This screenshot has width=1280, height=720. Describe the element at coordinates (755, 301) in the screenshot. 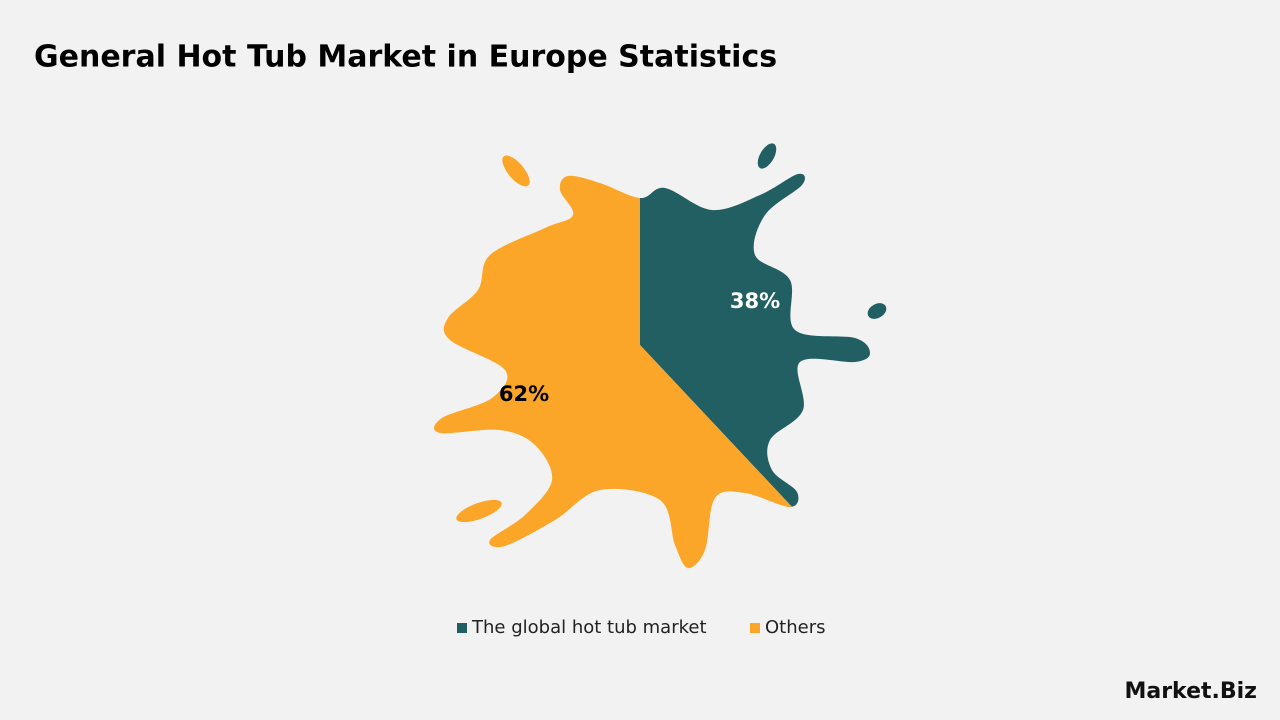

I see `data-label: 38%` at that location.